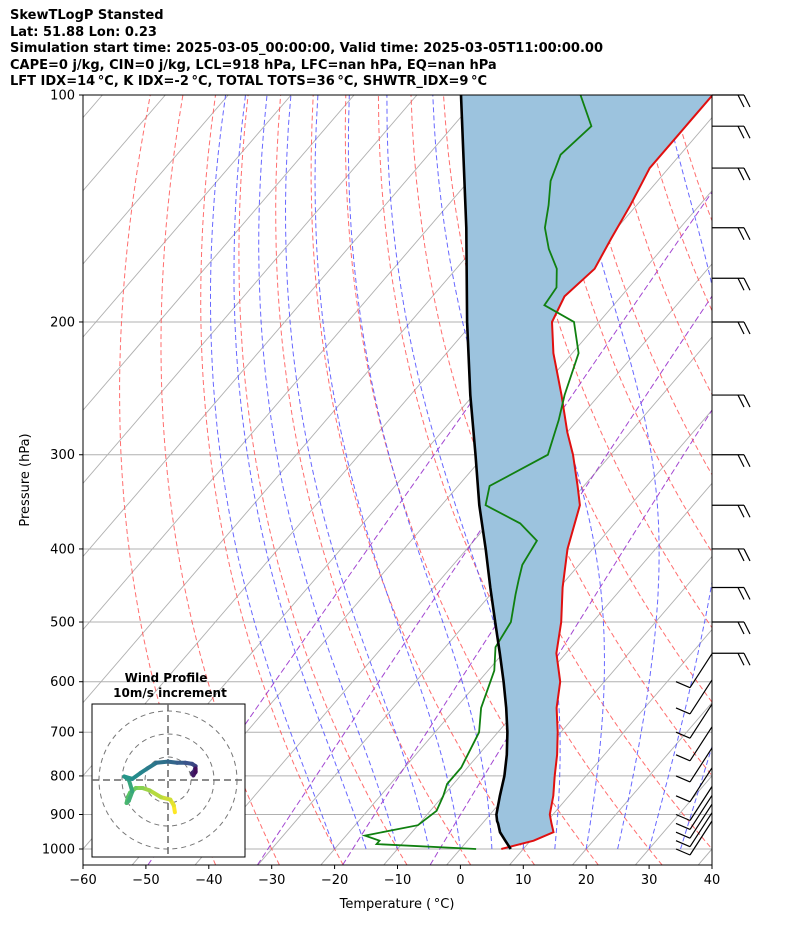 The height and width of the screenshot is (937, 794). What do you see at coordinates (208, 880) in the screenshot?
I see `x-tick-label: −40` at bounding box center [208, 880].